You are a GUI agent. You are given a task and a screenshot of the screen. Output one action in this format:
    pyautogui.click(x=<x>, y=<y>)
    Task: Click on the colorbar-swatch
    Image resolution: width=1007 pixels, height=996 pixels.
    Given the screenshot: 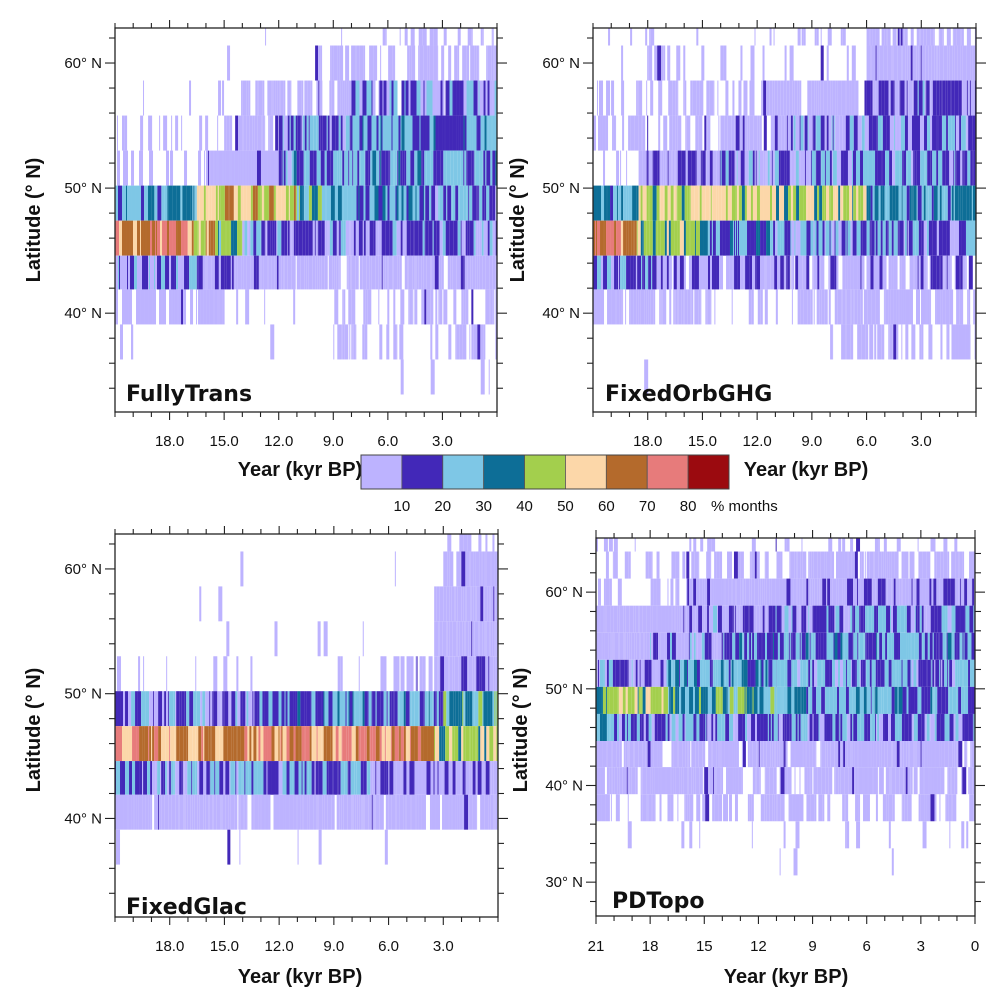 What is the action you would take?
    pyautogui.click(x=586, y=472)
    